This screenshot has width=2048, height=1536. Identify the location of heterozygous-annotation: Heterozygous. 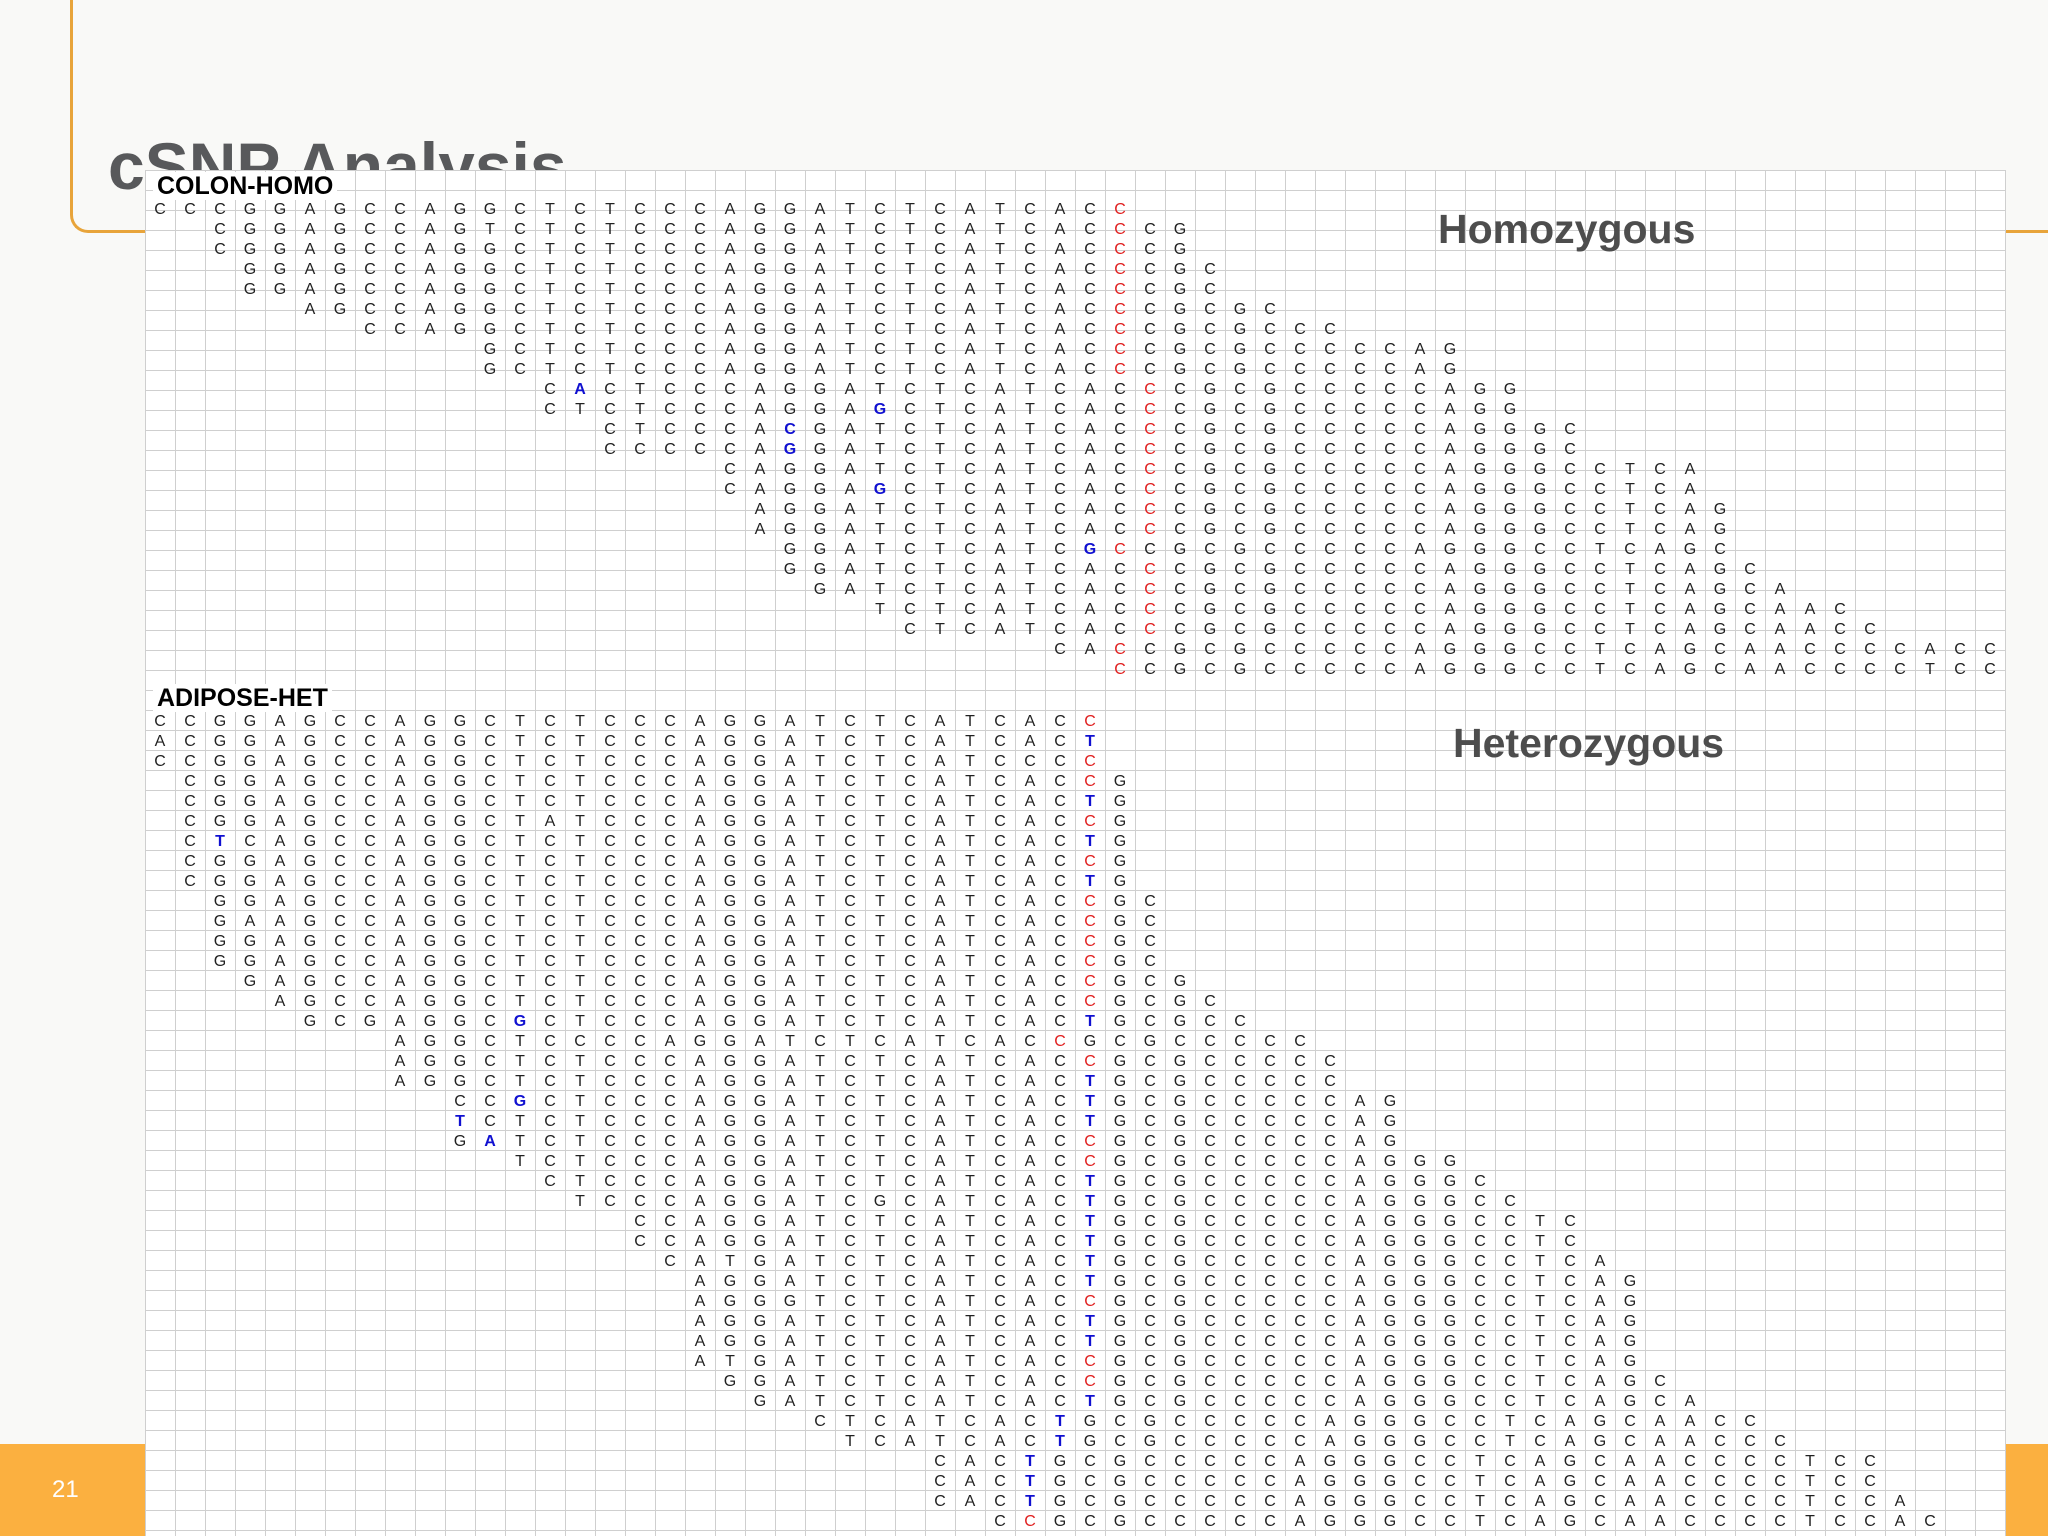
(1589, 743).